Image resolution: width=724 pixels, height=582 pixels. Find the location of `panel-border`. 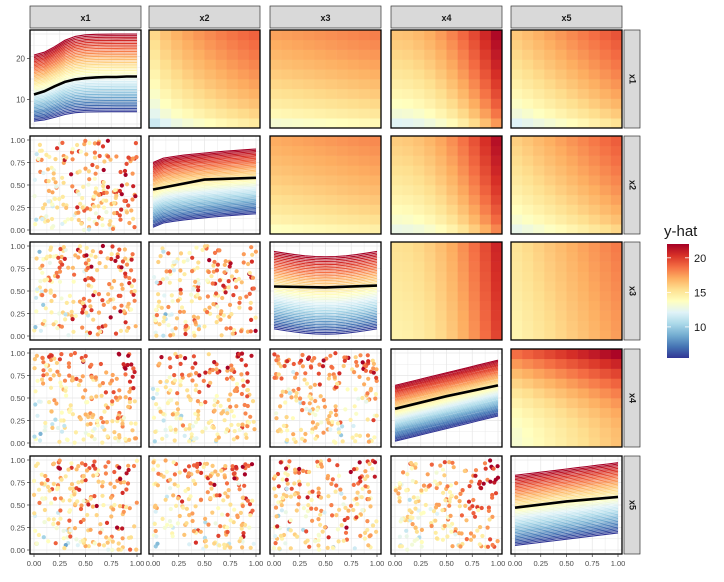

panel-border is located at coordinates (566, 291).